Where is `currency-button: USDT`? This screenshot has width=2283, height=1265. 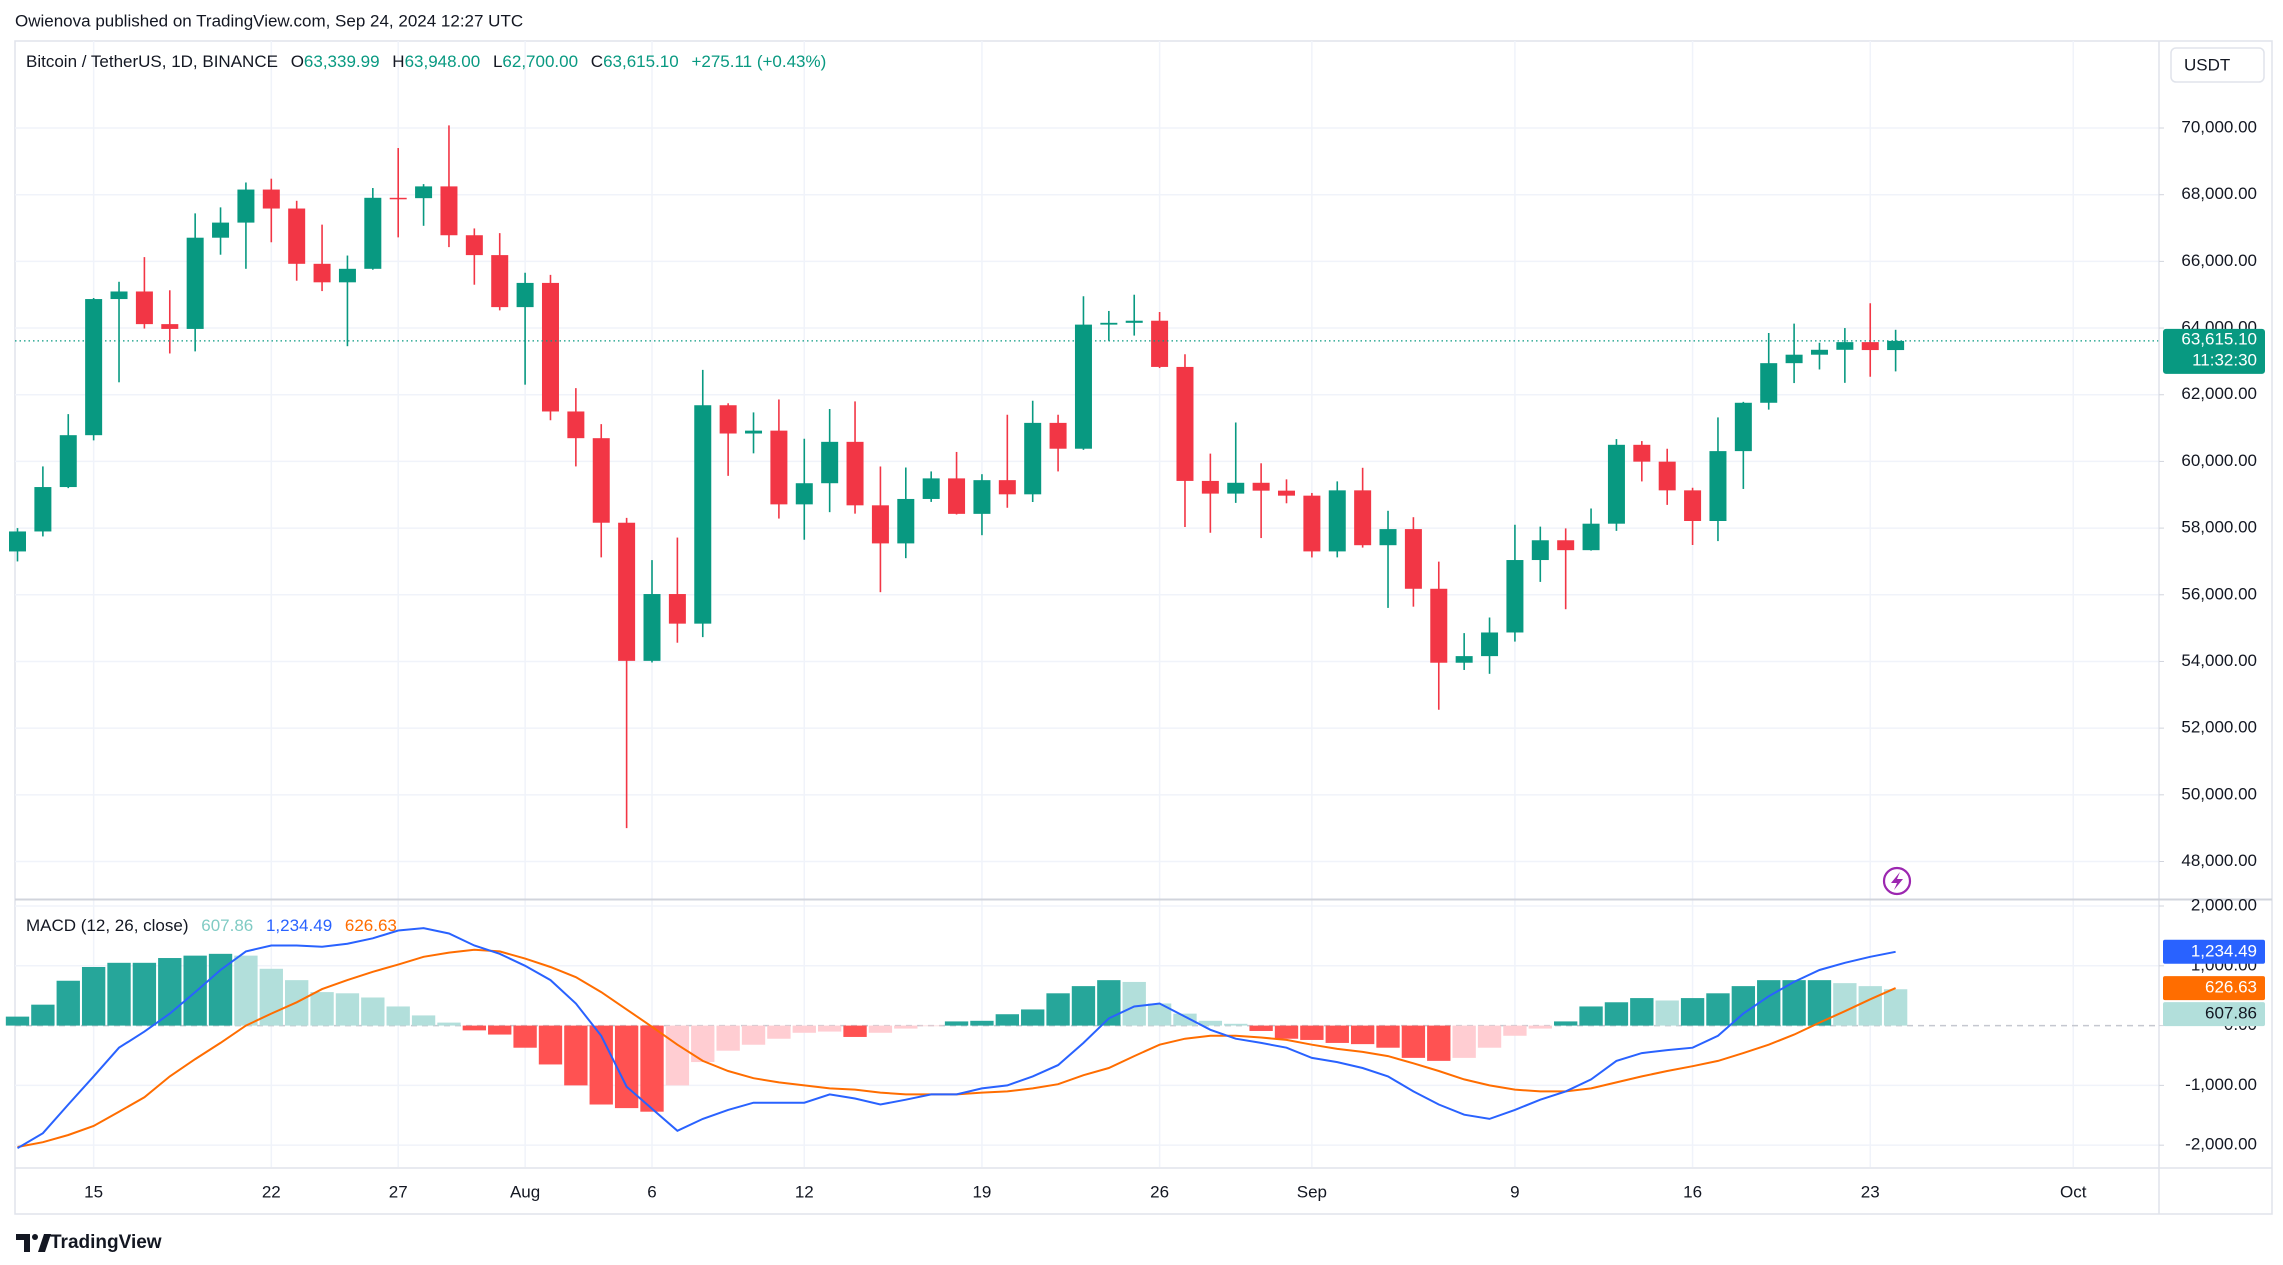
currency-button: USDT is located at coordinates (2217, 65).